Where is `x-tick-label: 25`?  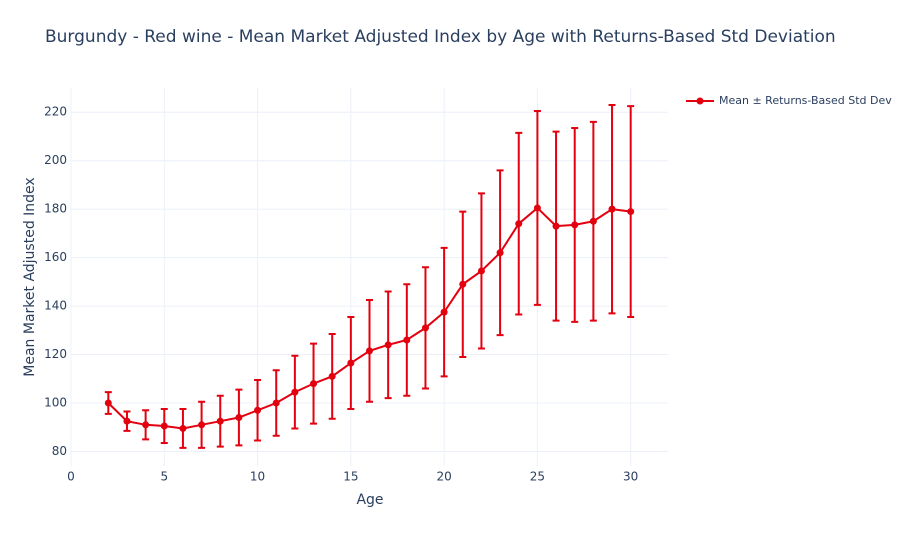 x-tick-label: 25 is located at coordinates (537, 477).